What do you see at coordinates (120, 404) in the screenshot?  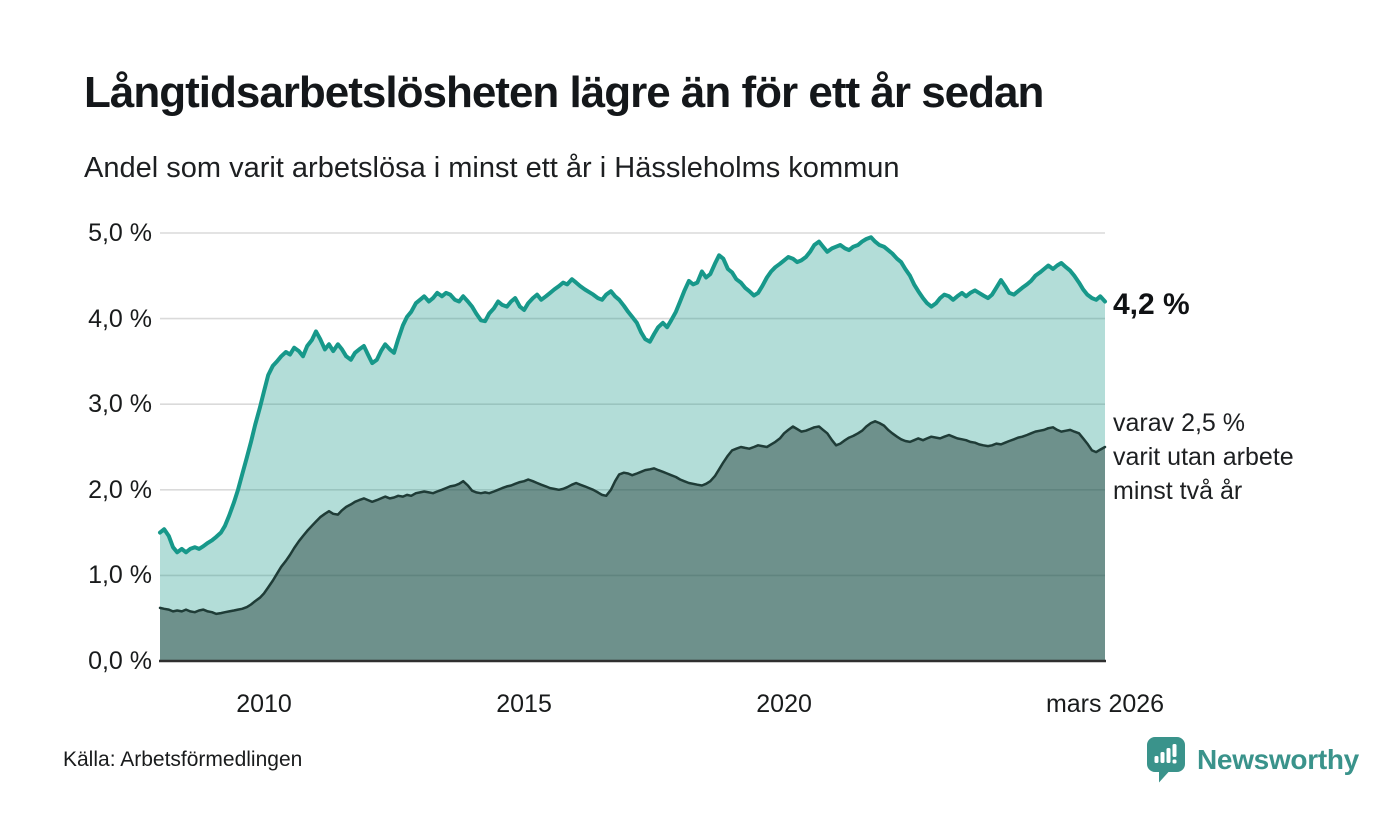 I see `y-tick-label: 3,0 %` at bounding box center [120, 404].